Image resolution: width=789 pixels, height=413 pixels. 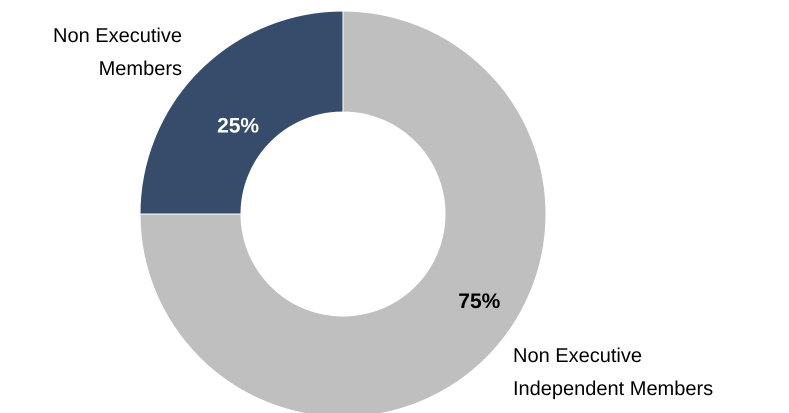 What do you see at coordinates (613, 372) in the screenshot?
I see `slice-label: Non Executive Independent Members` at bounding box center [613, 372].